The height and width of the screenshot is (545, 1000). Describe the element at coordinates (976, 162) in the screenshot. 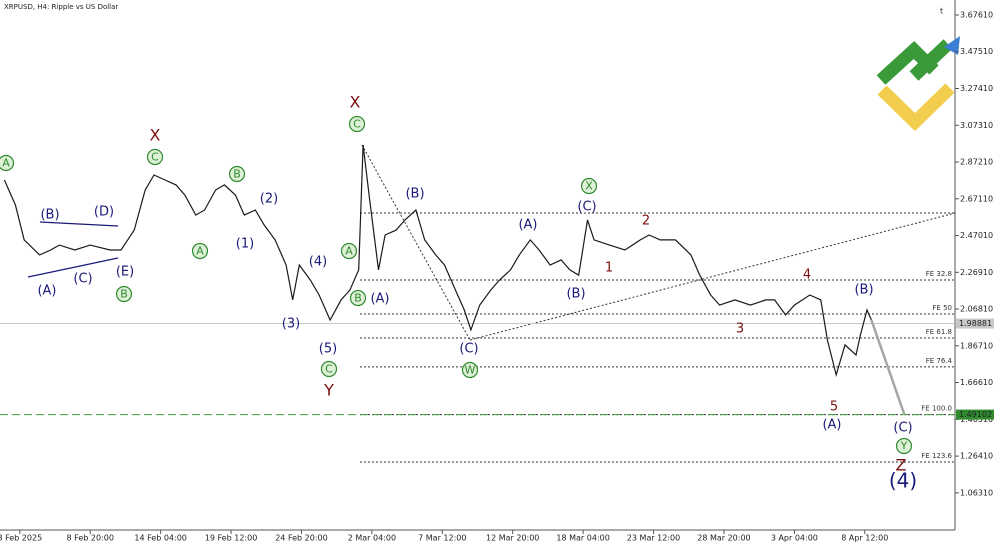

I see `y-tick-label: 2.87210` at that location.